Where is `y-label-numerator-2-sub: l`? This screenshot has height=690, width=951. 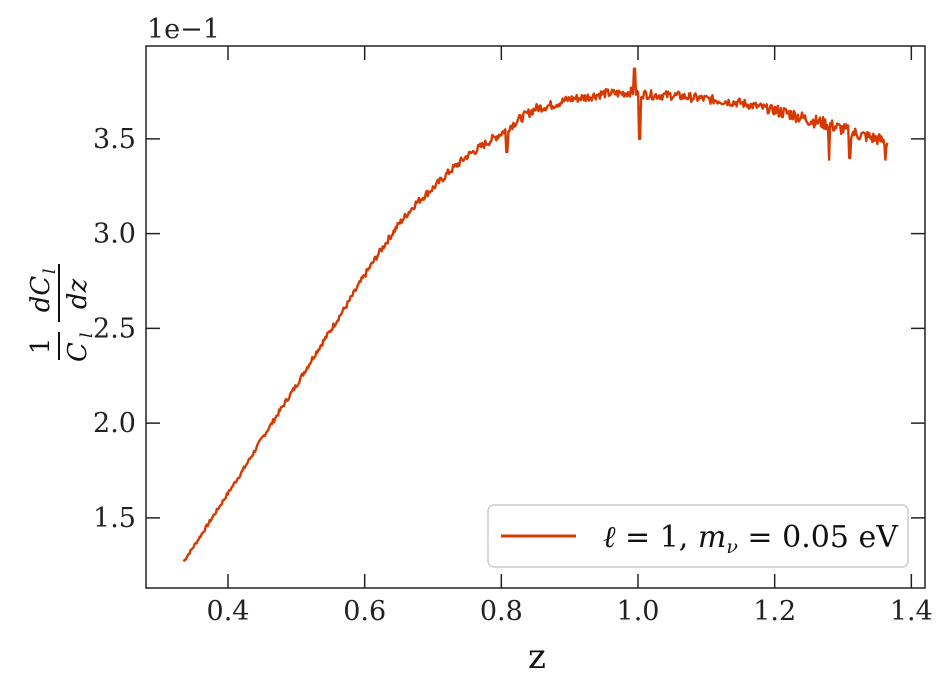 y-label-numerator-2-sub: l is located at coordinates (50, 271).